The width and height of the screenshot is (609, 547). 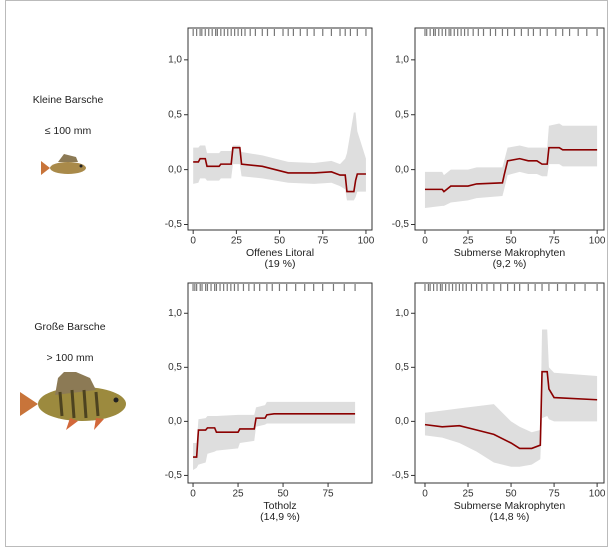 I want to click on small-perch-icon, so click(x=63, y=164).